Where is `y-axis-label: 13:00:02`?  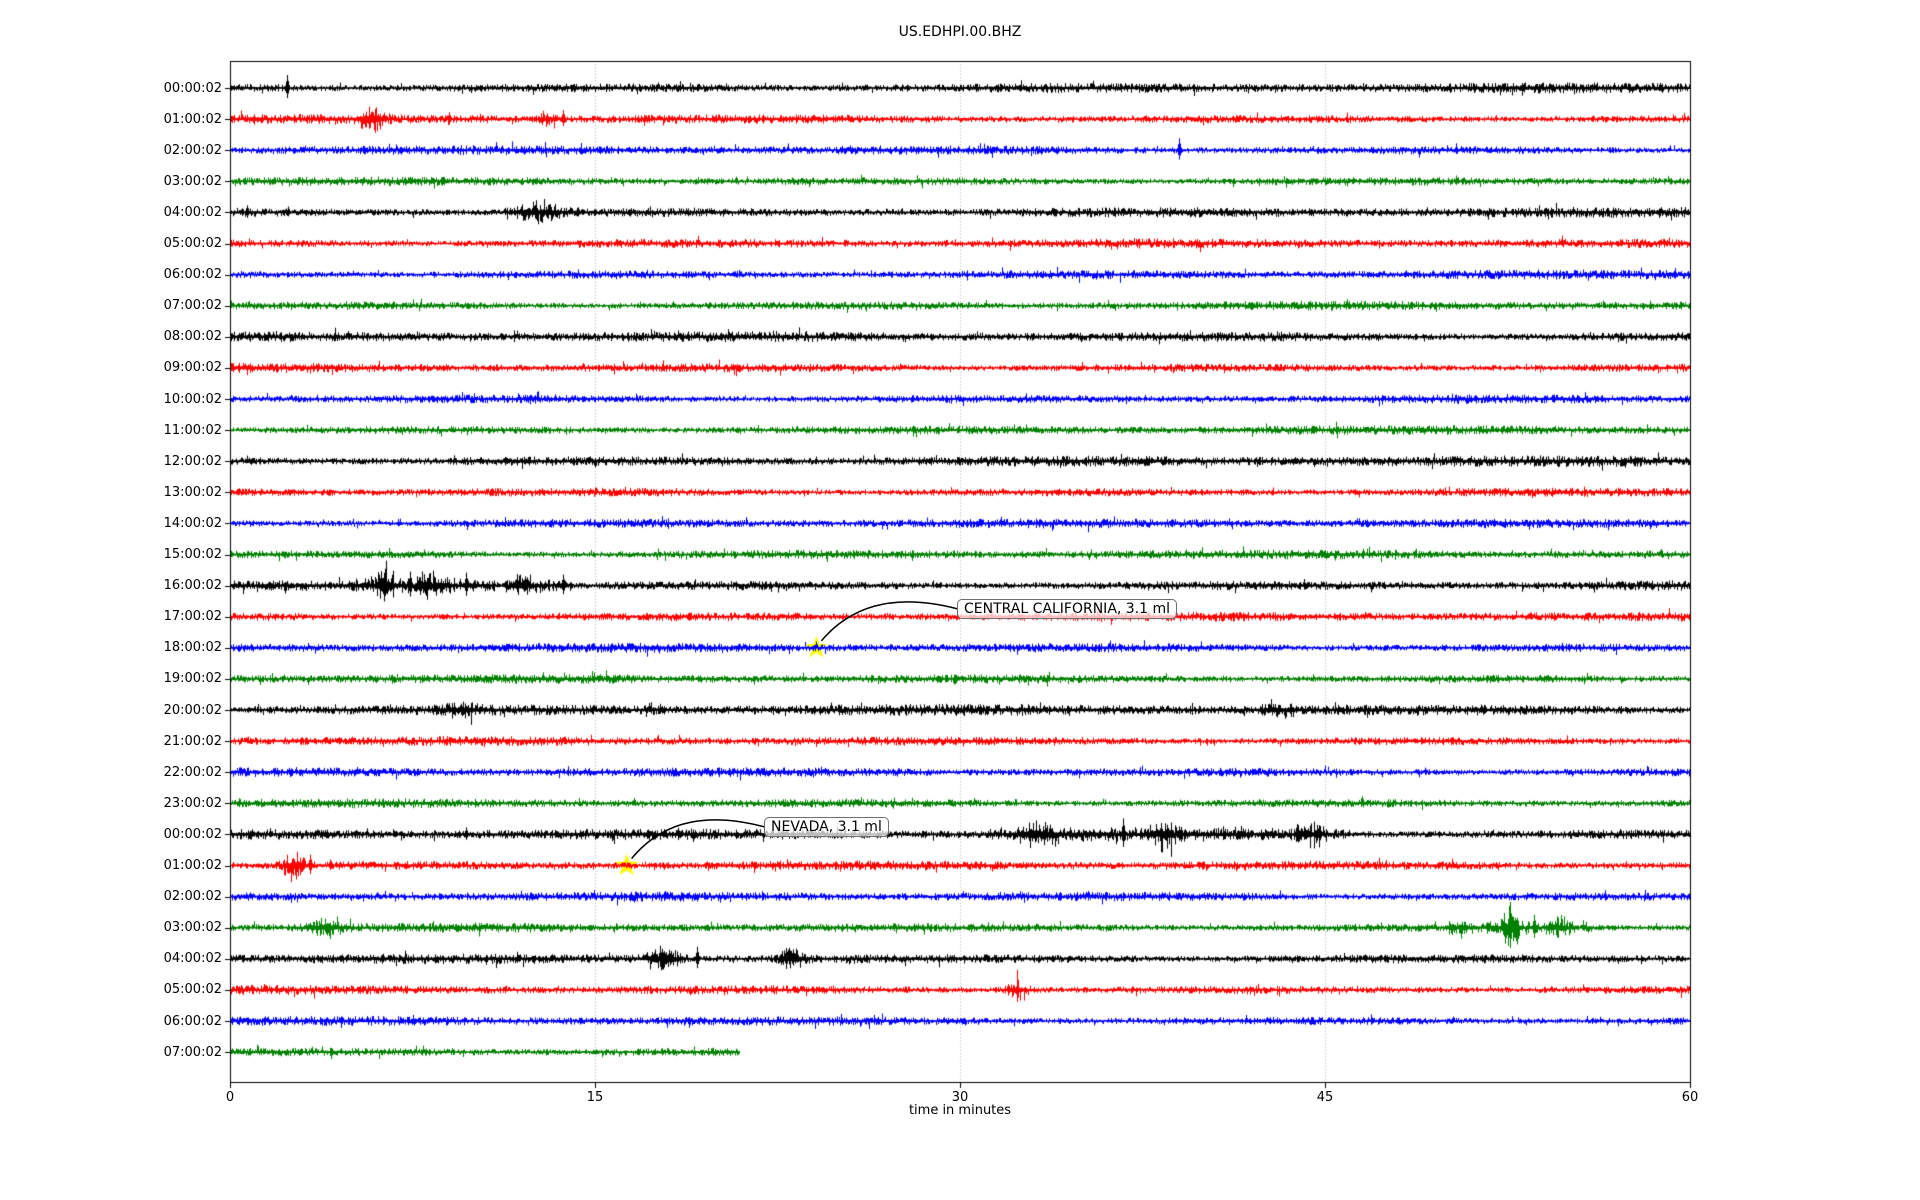
y-axis-label: 13:00:02 is located at coordinates (192, 492).